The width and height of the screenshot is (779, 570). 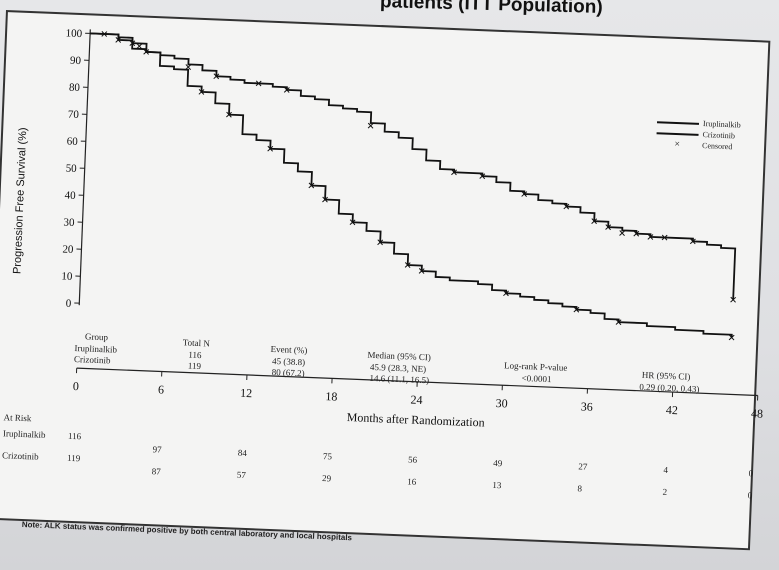 I want to click on x-tick-label: 12, so click(x=246, y=393).